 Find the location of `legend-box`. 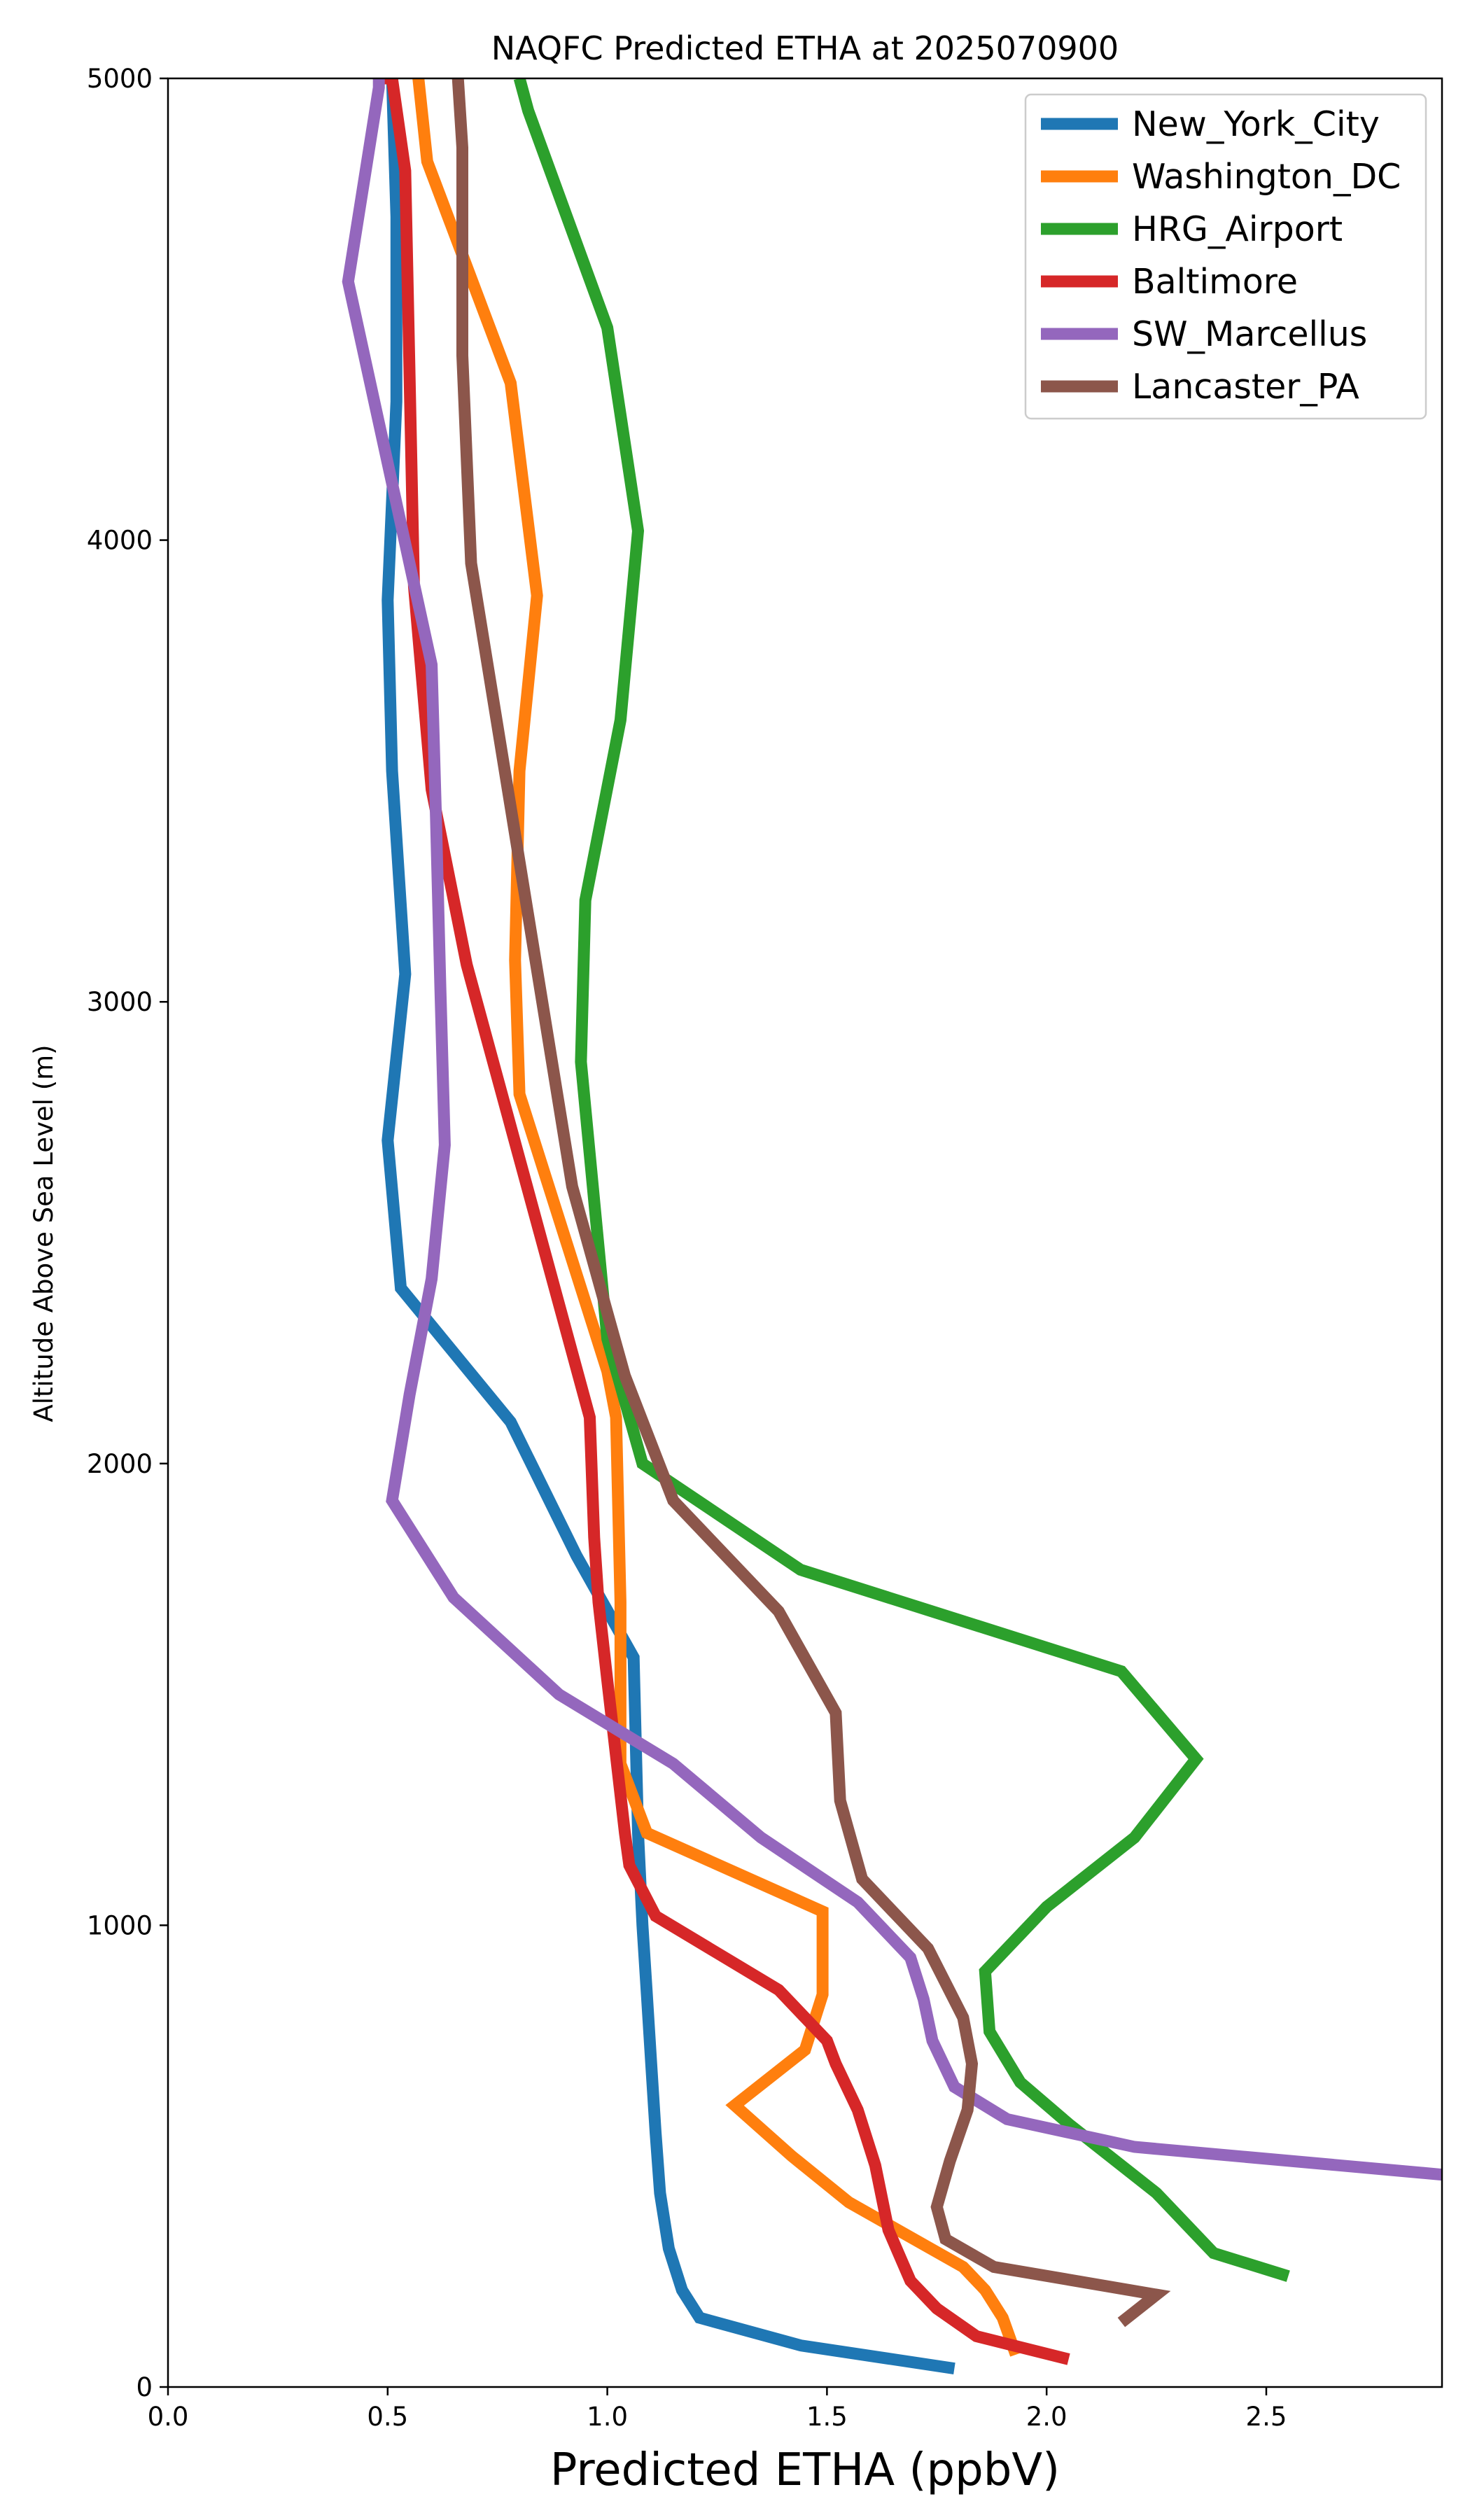

legend-box is located at coordinates (1225, 256).